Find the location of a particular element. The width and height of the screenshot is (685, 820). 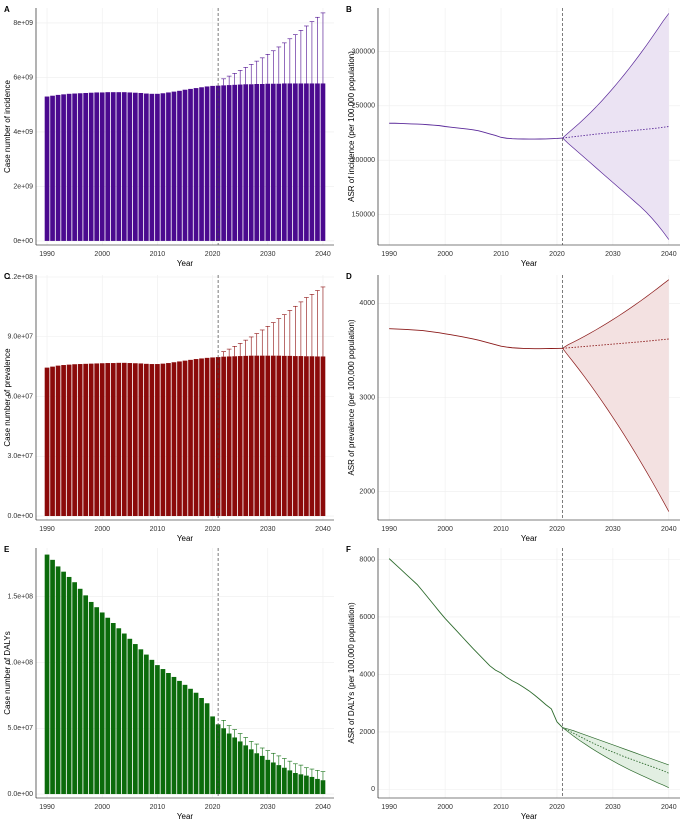

y-tick-label: 250000 is located at coordinates (363, 106).